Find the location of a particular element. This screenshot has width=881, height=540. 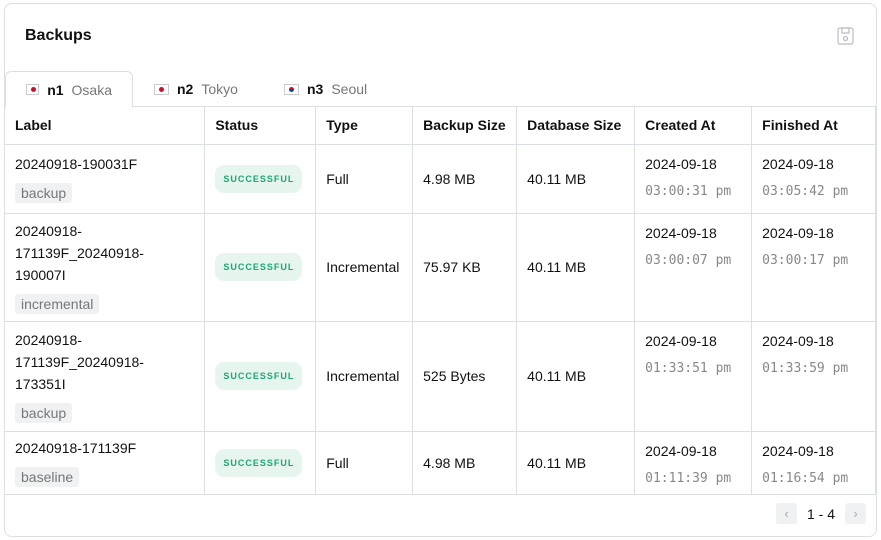

pagination: ‹ 1 - 4 › is located at coordinates (820, 513).